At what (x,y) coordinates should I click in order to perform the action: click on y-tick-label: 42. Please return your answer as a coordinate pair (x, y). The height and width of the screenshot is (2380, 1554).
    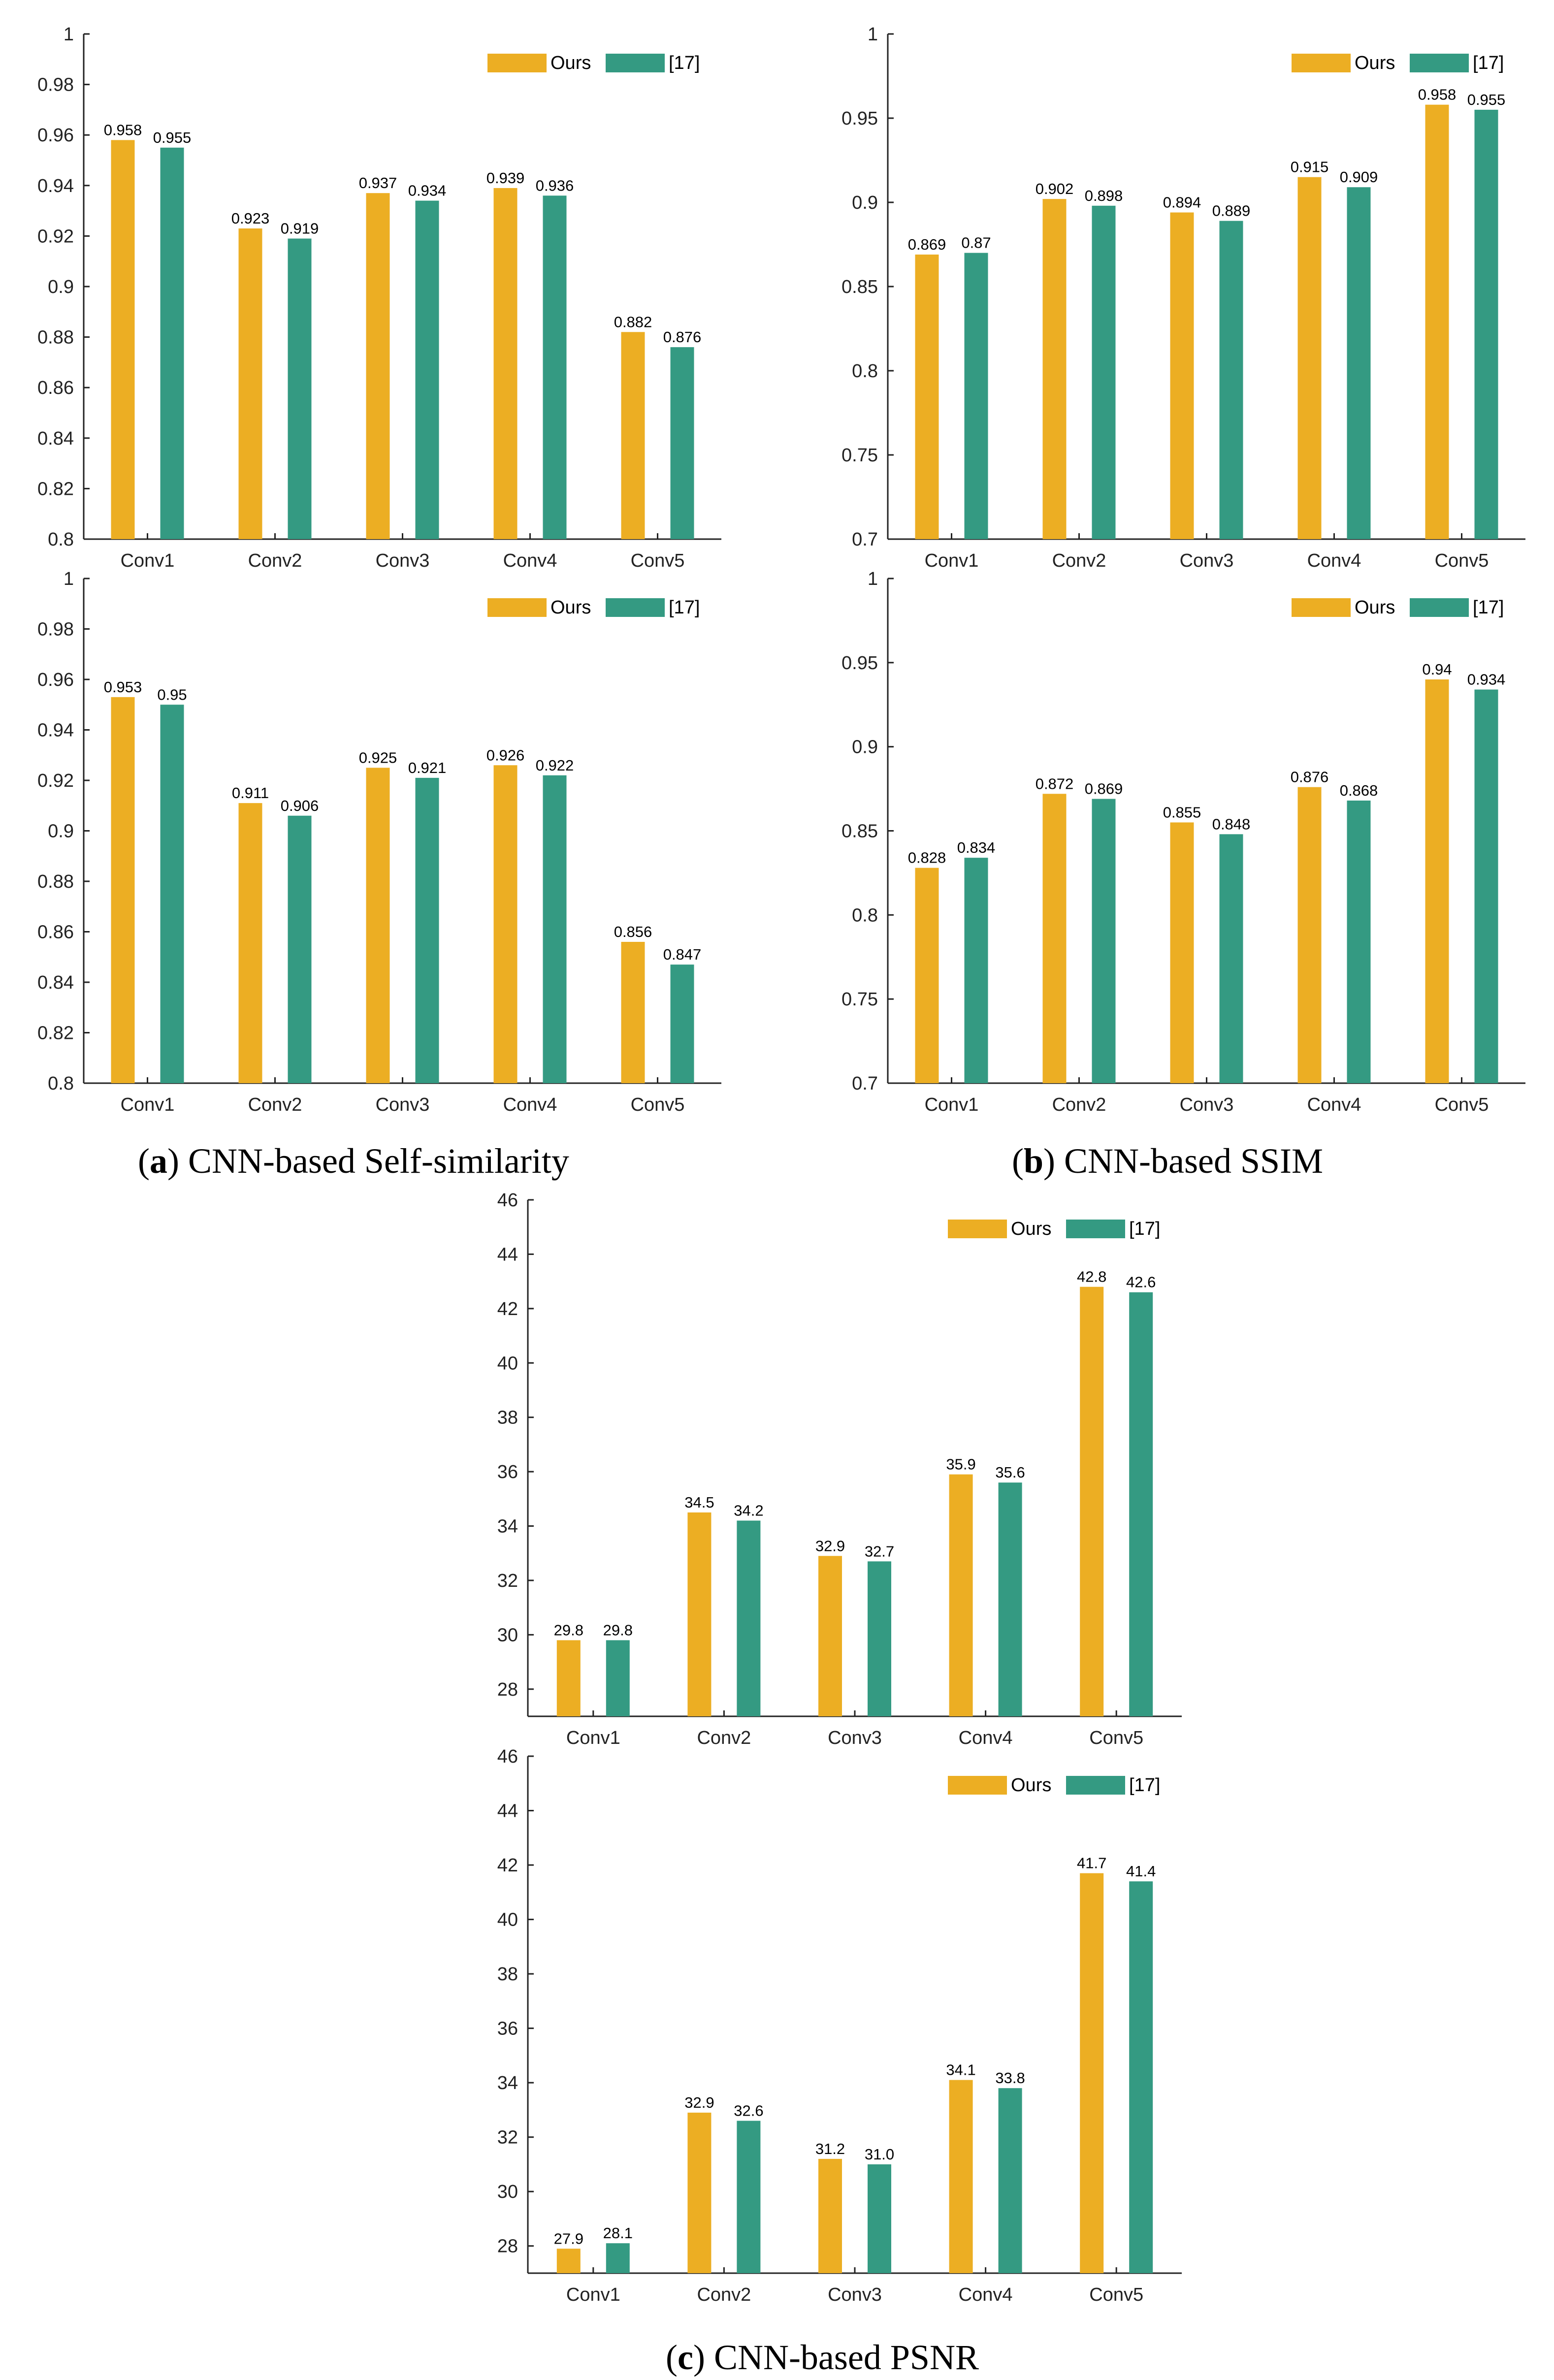
    Looking at the image, I should click on (507, 1309).